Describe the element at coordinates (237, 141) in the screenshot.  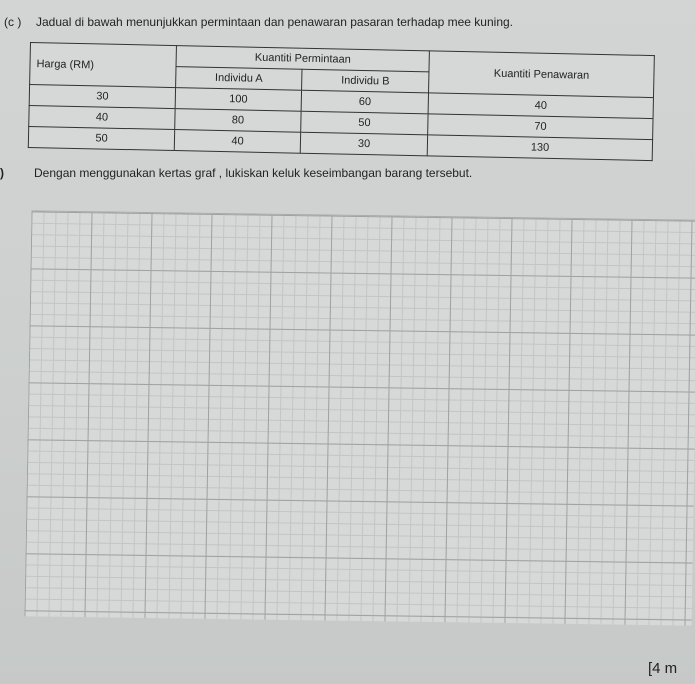
I see `cell-a: 40` at that location.